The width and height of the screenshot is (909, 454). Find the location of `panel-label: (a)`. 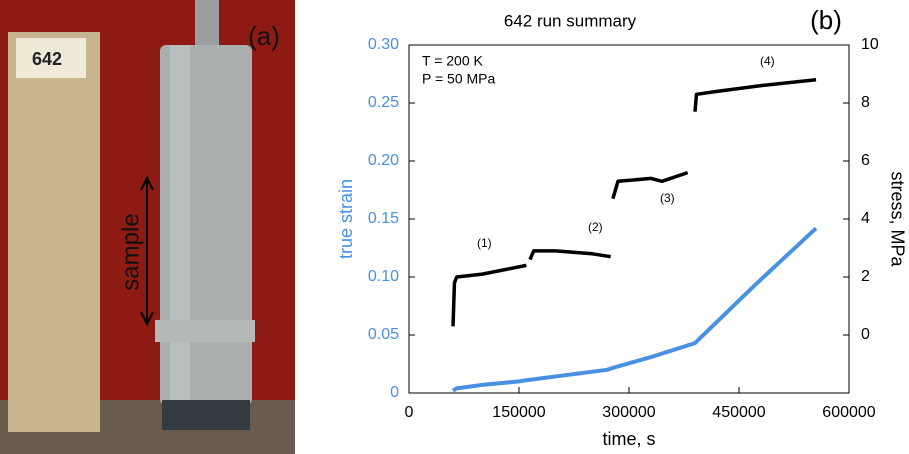

panel-label: (a) is located at coordinates (264, 36).